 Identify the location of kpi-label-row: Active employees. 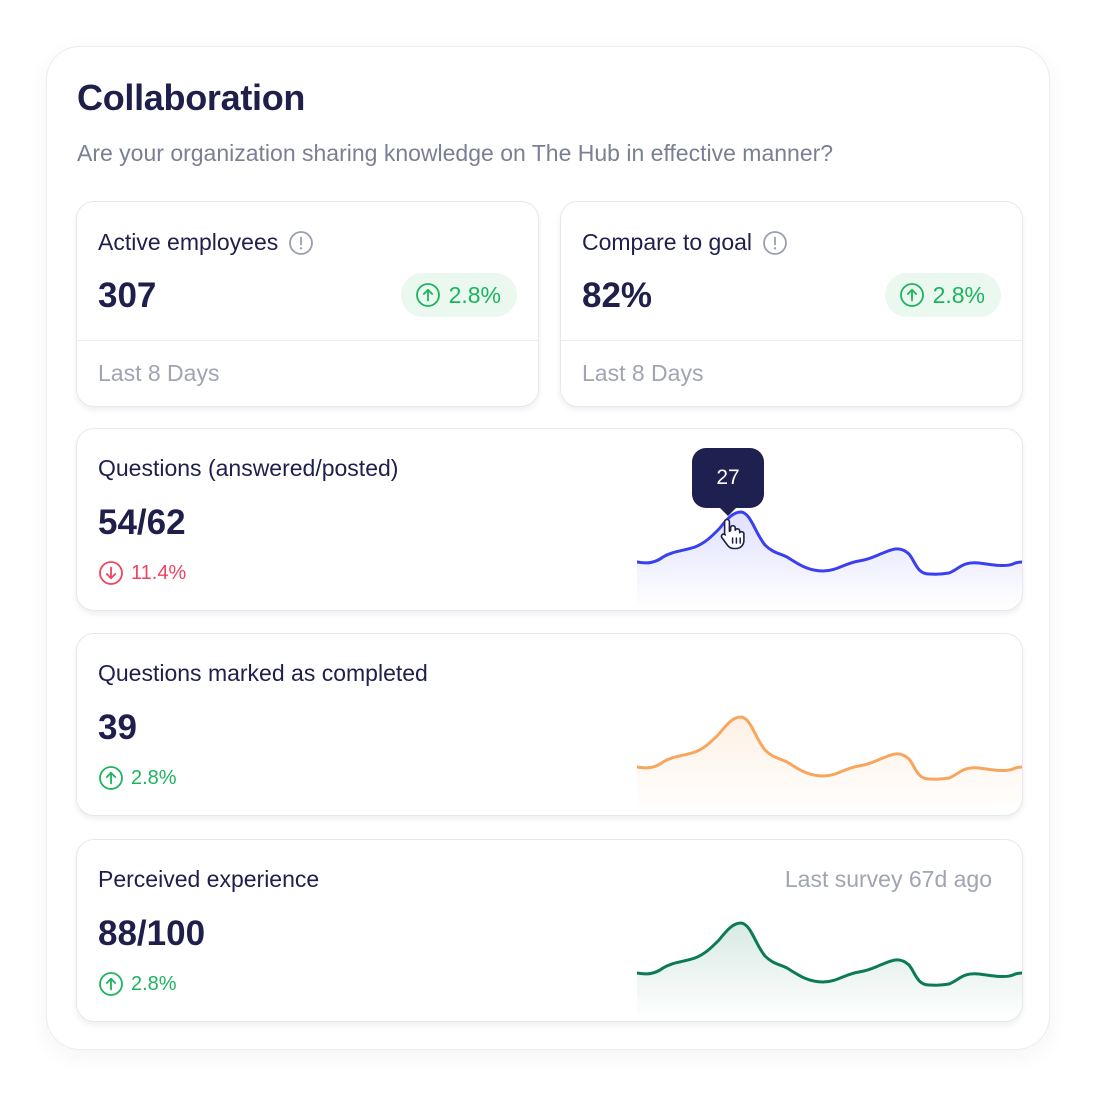
(206, 242).